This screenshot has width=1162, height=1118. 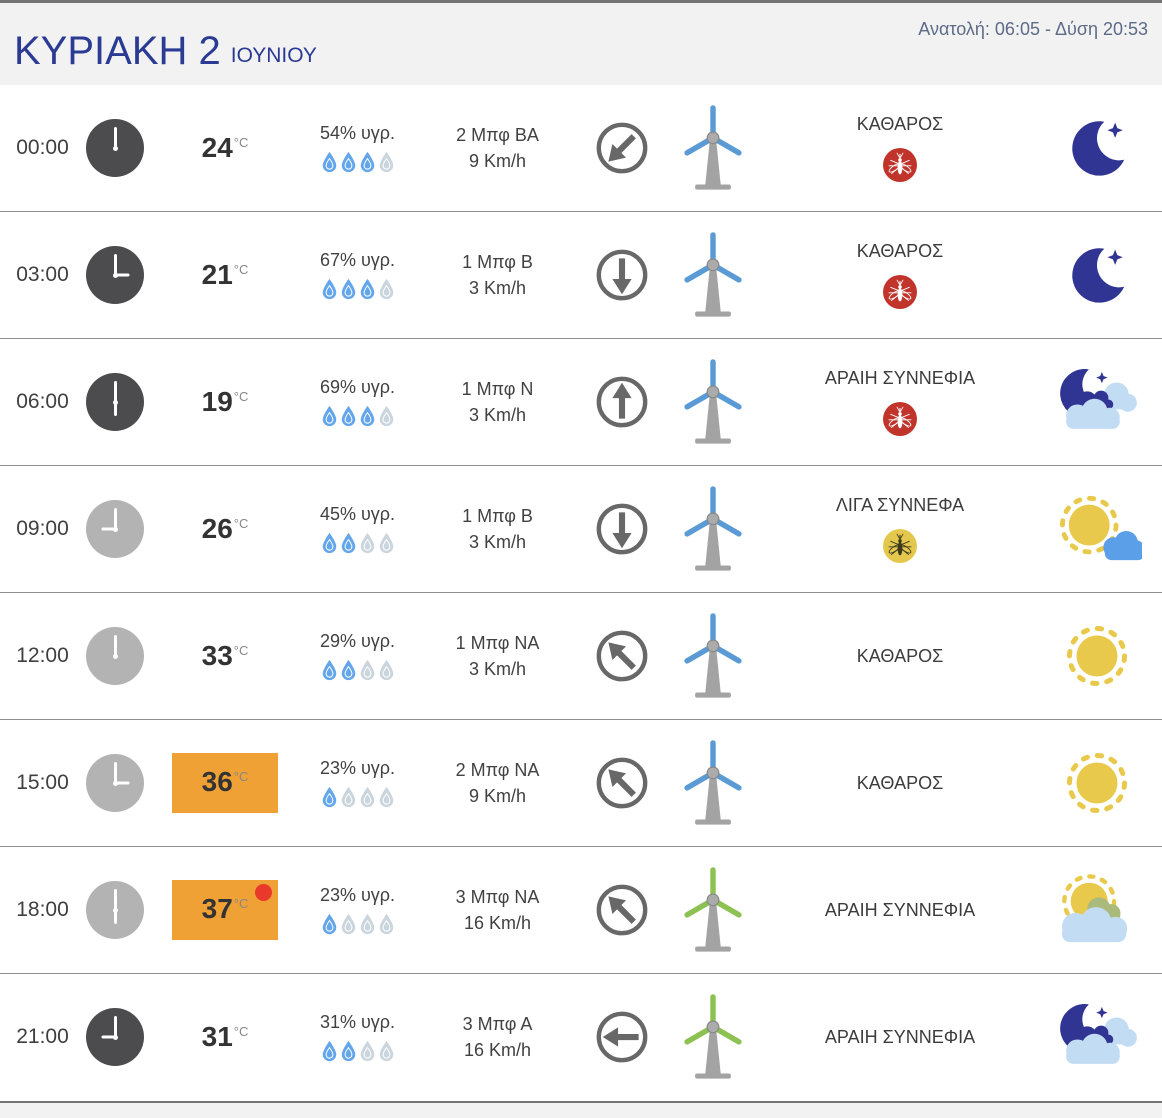 I want to click on time-label: 06:00, so click(x=42, y=401).